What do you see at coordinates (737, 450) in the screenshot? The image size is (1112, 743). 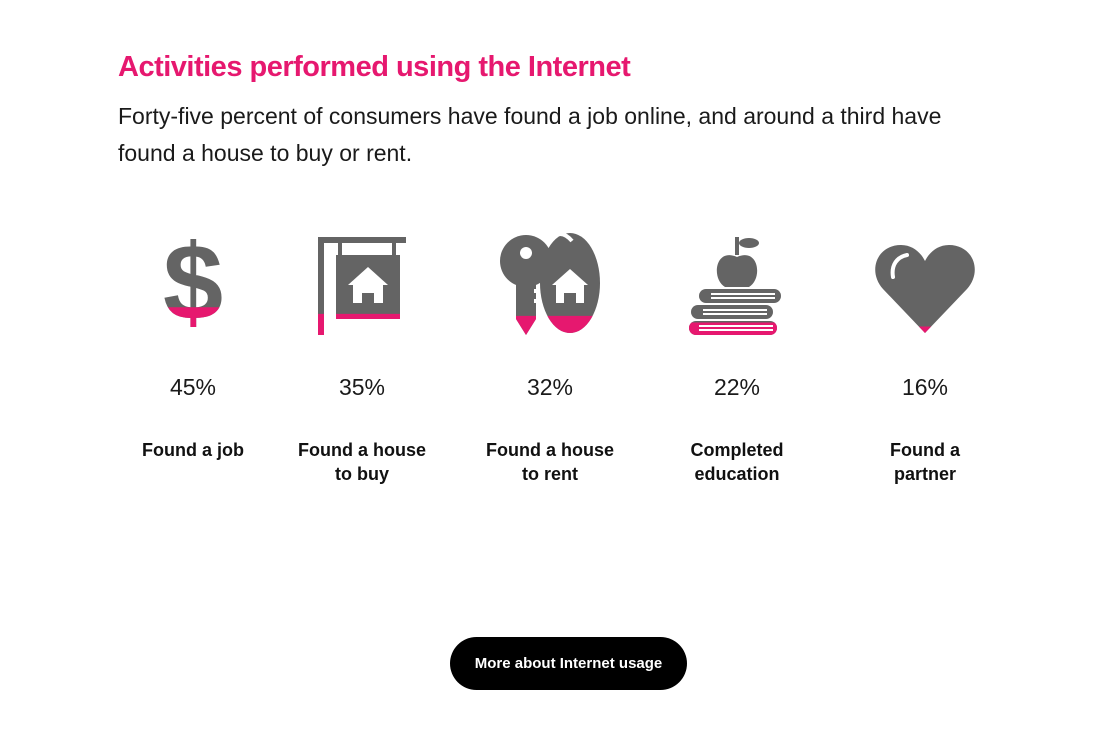 I see `stat-label-line: Completed` at bounding box center [737, 450].